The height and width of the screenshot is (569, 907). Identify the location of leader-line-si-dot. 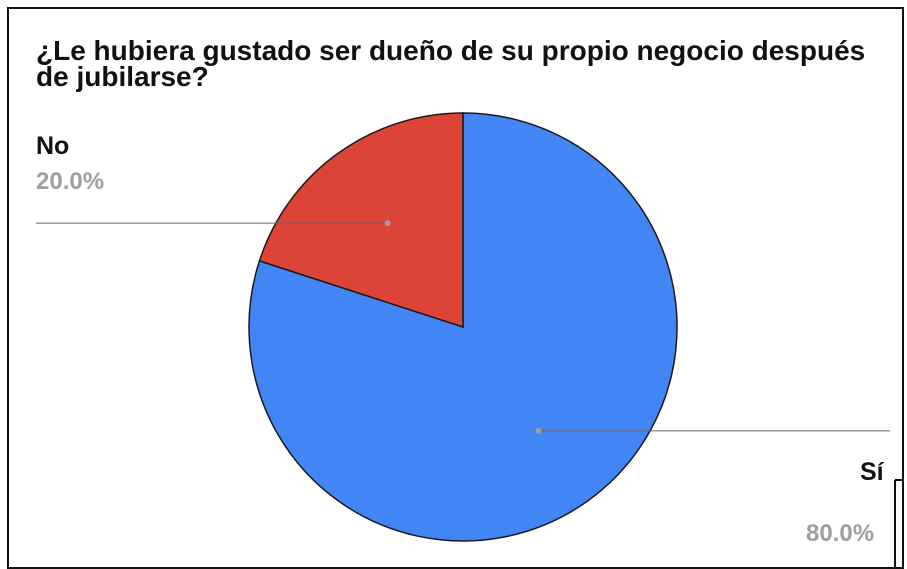
(538, 430).